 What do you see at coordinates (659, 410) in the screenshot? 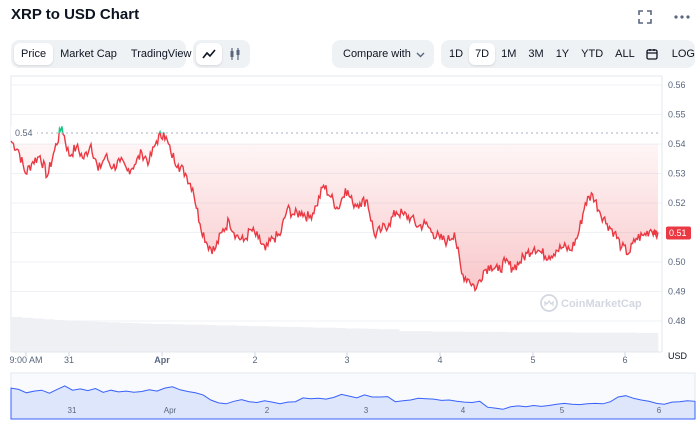
I see `navigator-x-tick-label: 6` at bounding box center [659, 410].